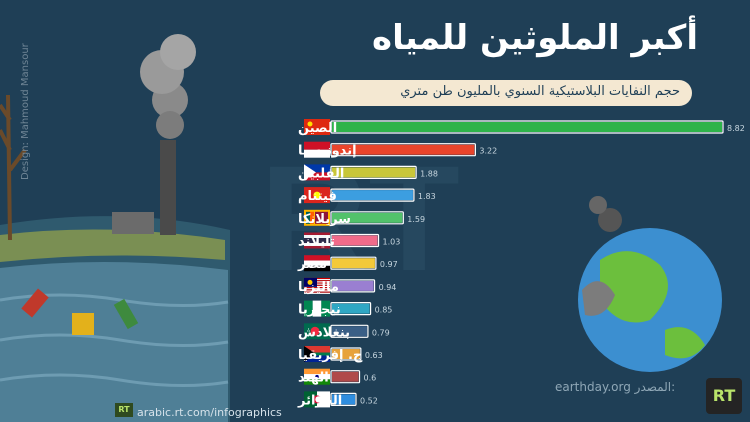 This screenshot has width=750, height=422. Describe the element at coordinates (736, 128) in the screenshot. I see `value-label: 8.82` at that location.